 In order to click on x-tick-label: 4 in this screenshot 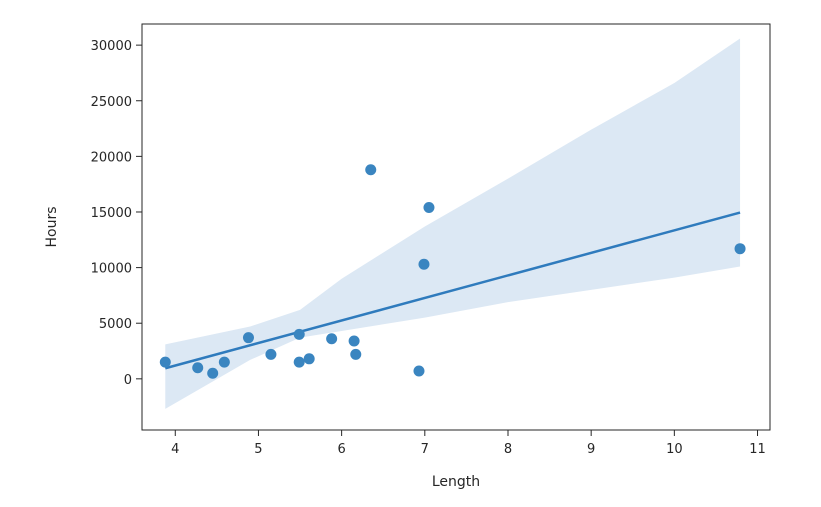, I will do `click(175, 449)`.